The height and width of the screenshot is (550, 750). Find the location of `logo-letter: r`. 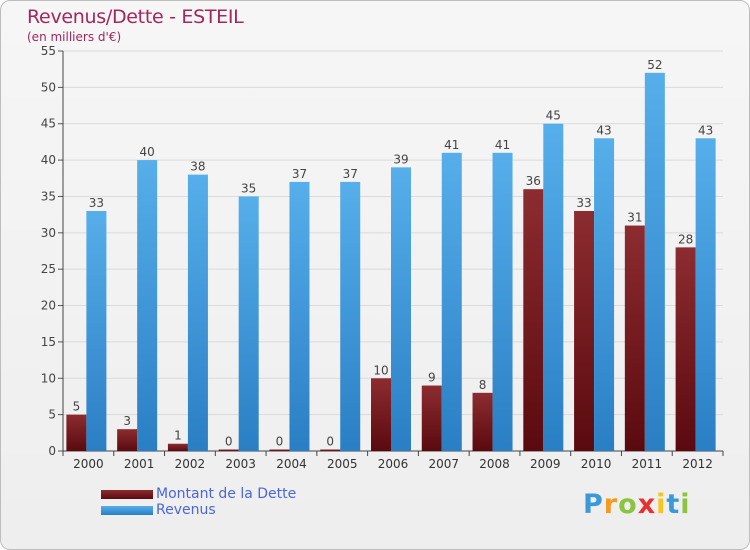

logo-letter: r is located at coordinates (611, 504).